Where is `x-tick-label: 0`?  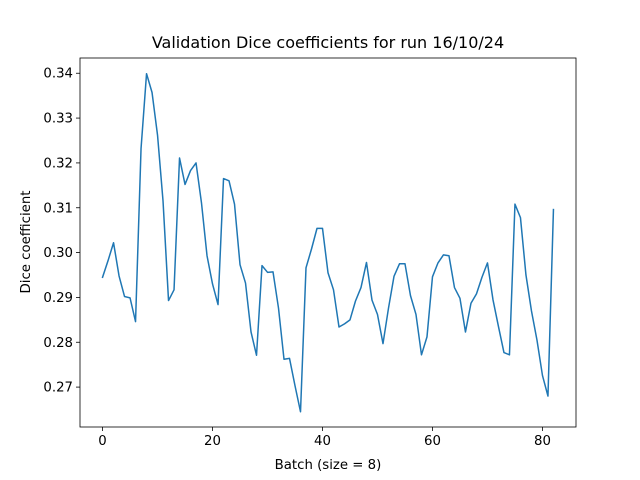
x-tick-label: 0 is located at coordinates (102, 441).